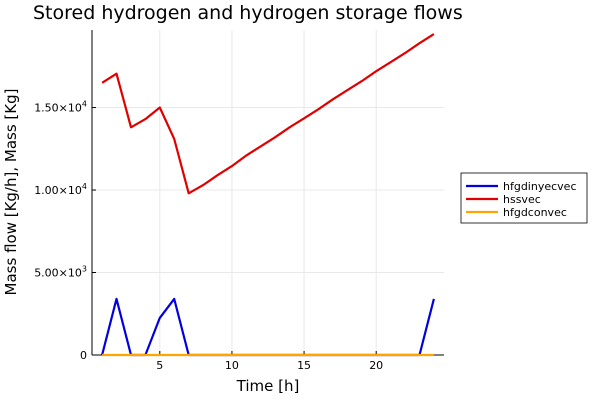 The width and height of the screenshot is (600, 400). I want to click on legend-label-hfgdconvec: hfgdconvec, so click(535, 212).